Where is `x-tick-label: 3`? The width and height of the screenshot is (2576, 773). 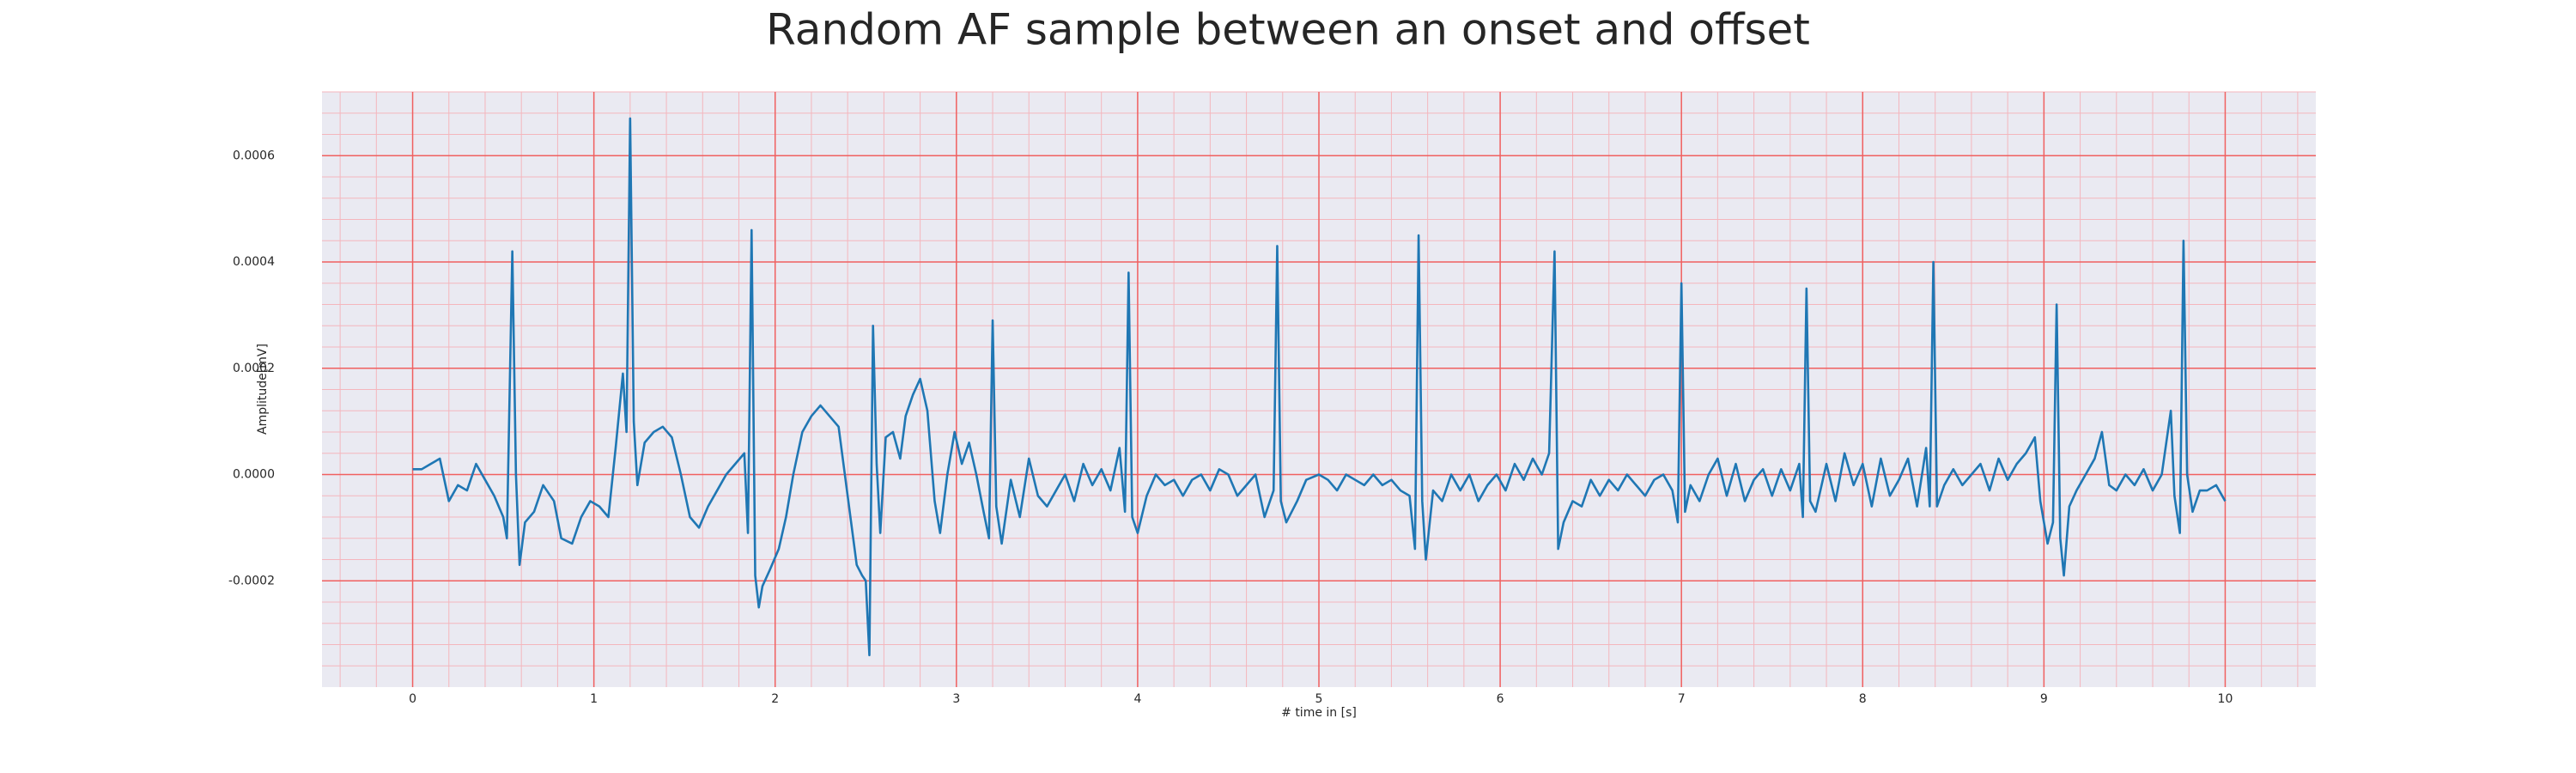 x-tick-label: 3 is located at coordinates (956, 699).